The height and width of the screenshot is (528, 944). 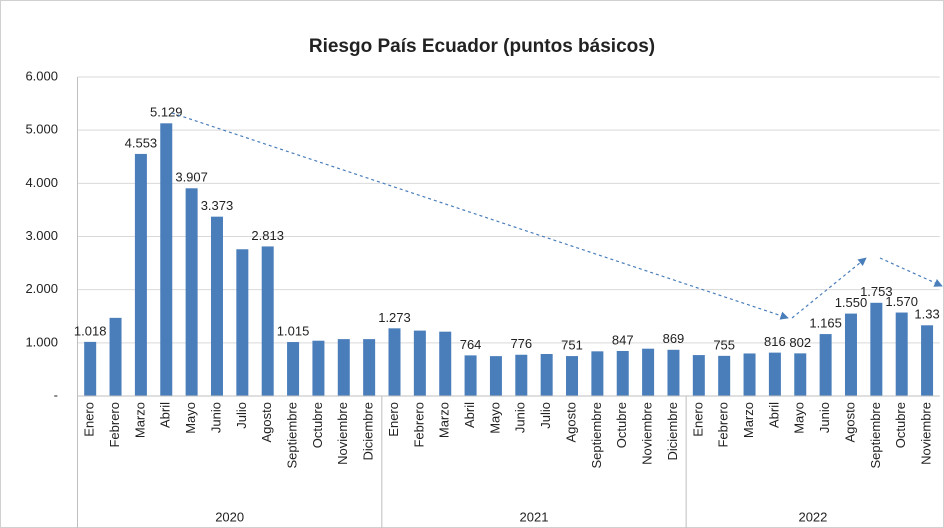 I want to click on y-tick-label: 6.000, so click(x=41, y=75).